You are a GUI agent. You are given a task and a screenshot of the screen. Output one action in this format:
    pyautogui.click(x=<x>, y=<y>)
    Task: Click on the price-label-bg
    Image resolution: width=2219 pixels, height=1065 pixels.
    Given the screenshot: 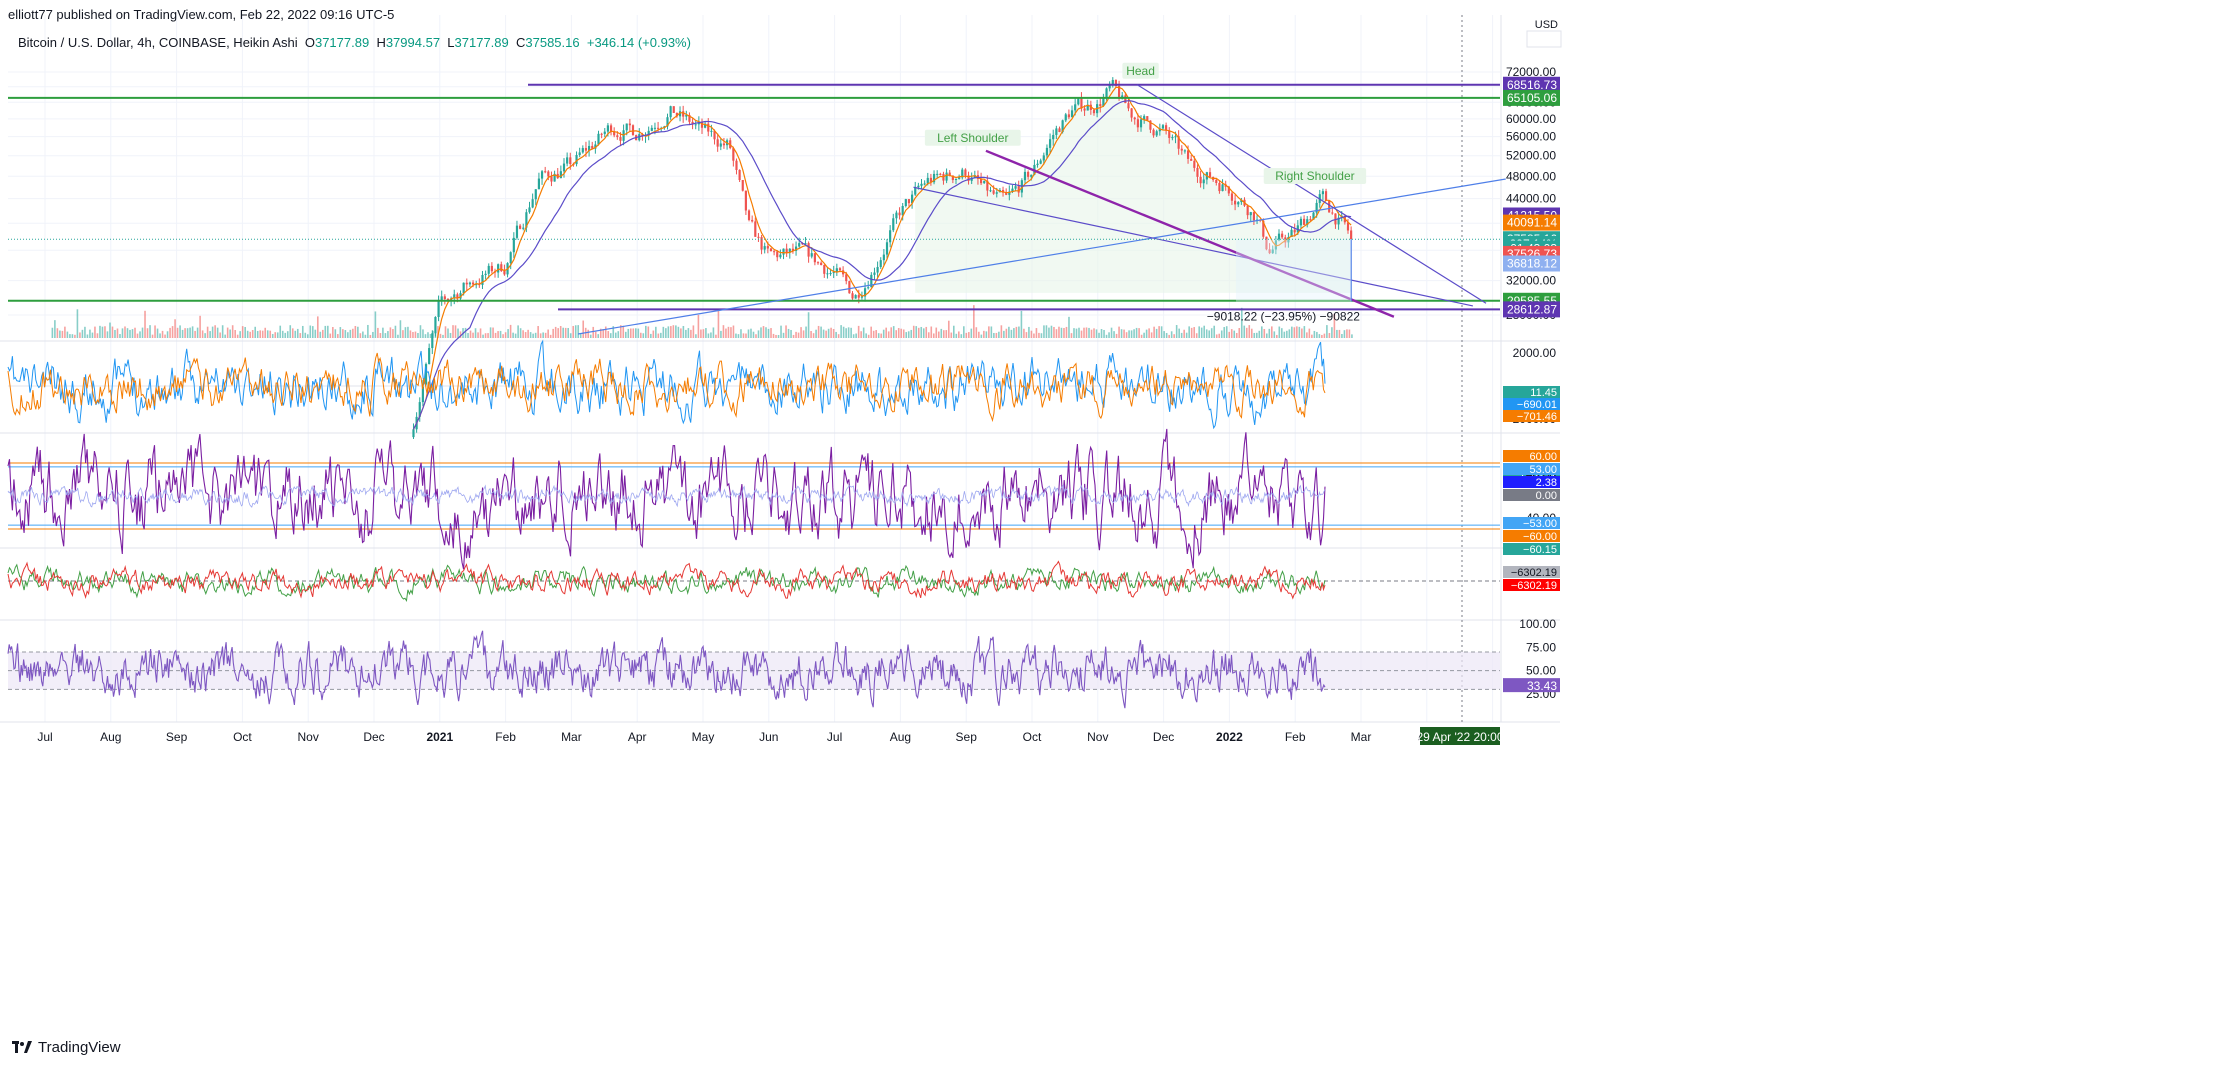 What is the action you would take?
    pyautogui.click(x=1531, y=222)
    